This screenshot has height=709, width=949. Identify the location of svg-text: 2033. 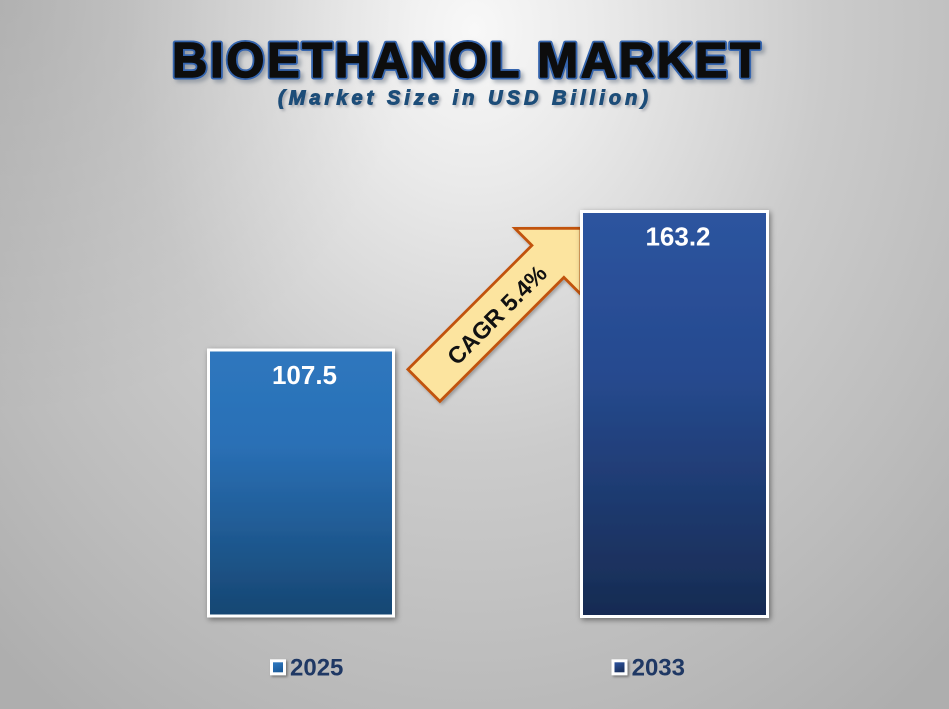
(658, 667).